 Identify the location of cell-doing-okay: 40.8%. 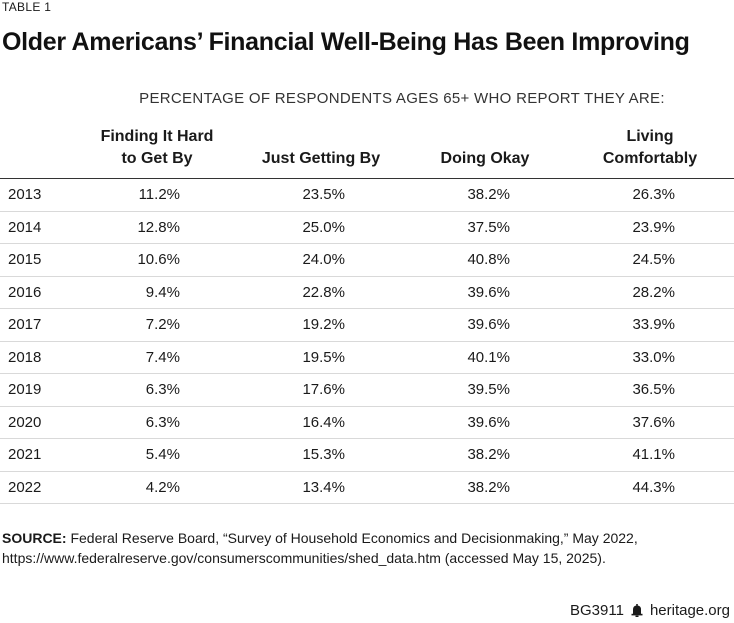
(488, 259).